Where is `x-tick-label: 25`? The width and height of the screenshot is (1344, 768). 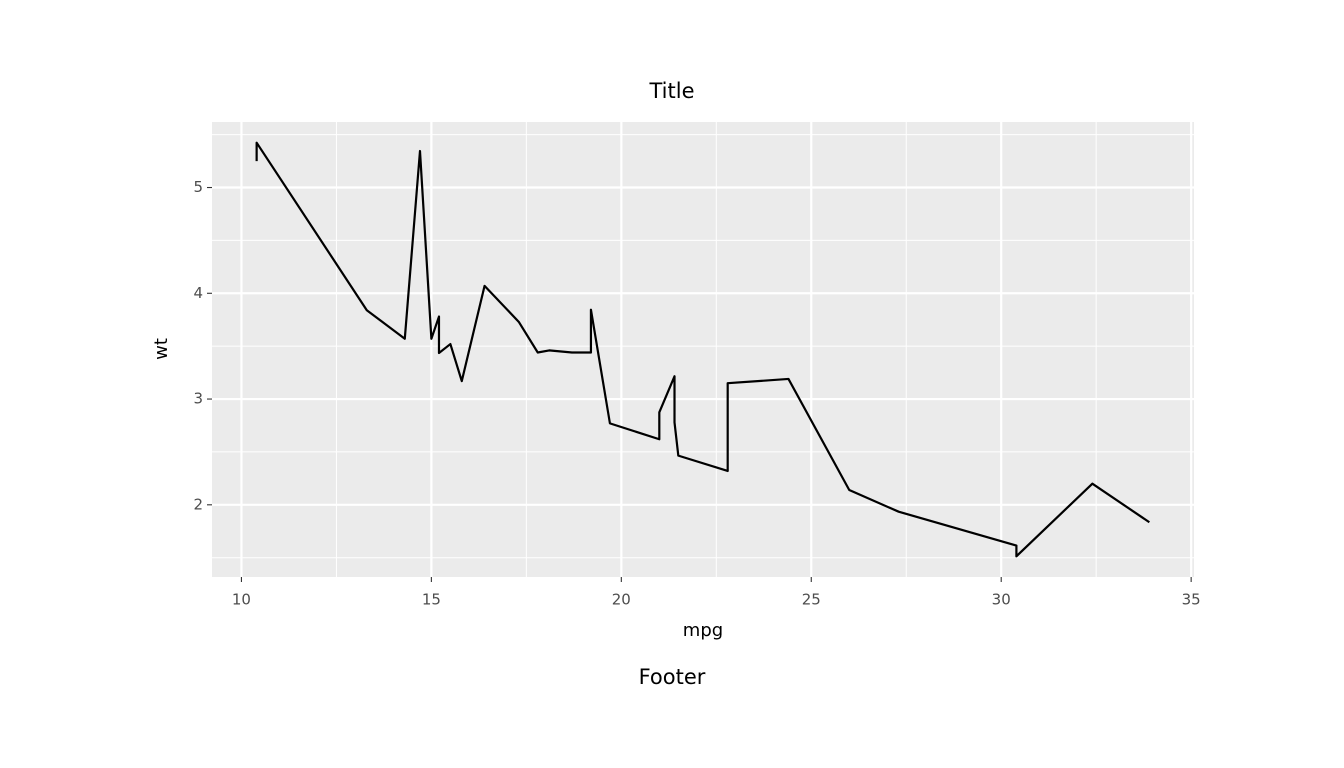 x-tick-label: 25 is located at coordinates (811, 600).